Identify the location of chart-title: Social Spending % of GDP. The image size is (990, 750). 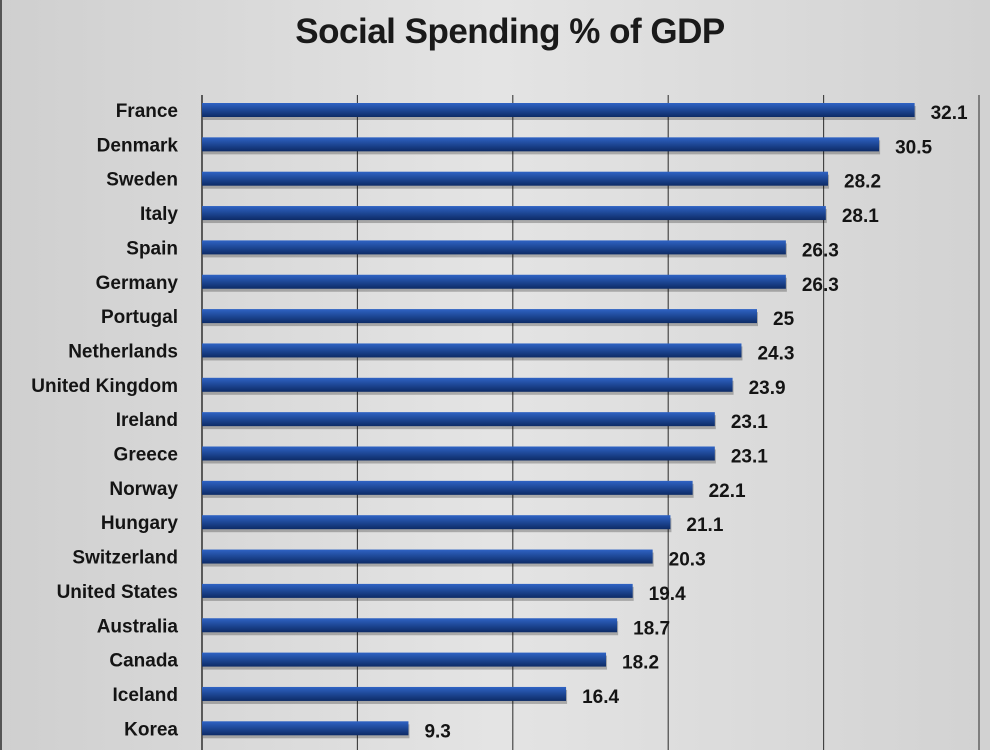
(510, 31).